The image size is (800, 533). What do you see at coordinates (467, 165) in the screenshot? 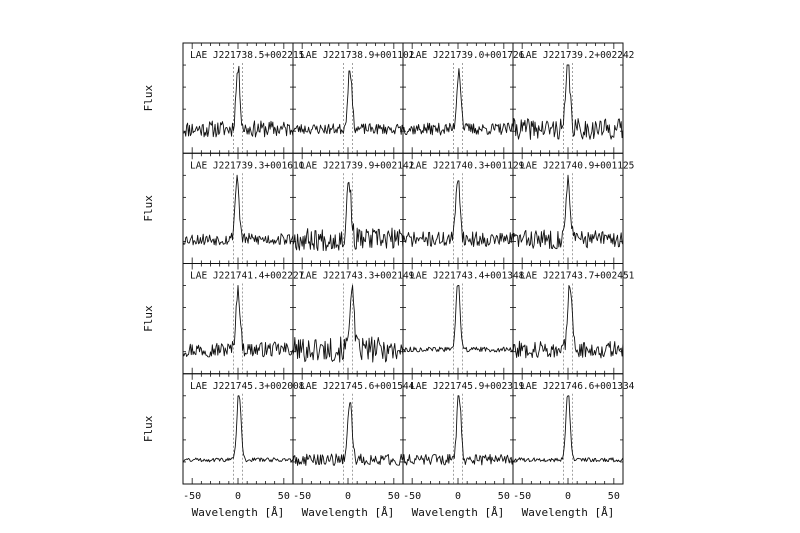
I see `panel-title: LAE J221740.3+001129` at bounding box center [467, 165].